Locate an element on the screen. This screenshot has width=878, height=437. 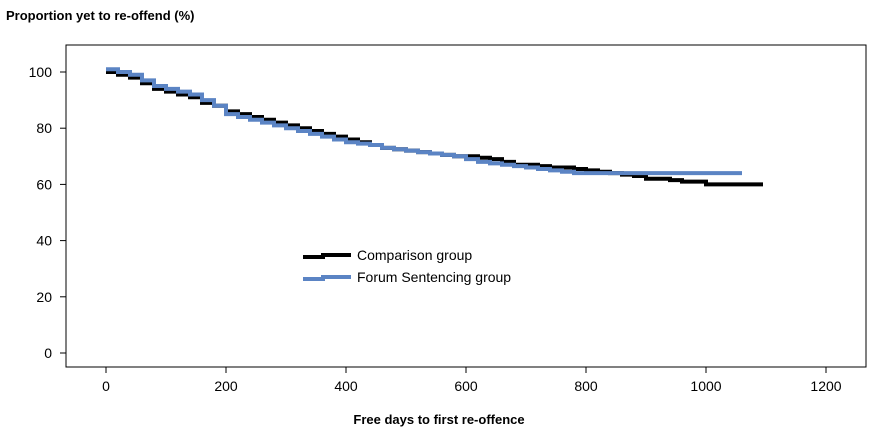
x-tick-label: 600 is located at coordinates (466, 386).